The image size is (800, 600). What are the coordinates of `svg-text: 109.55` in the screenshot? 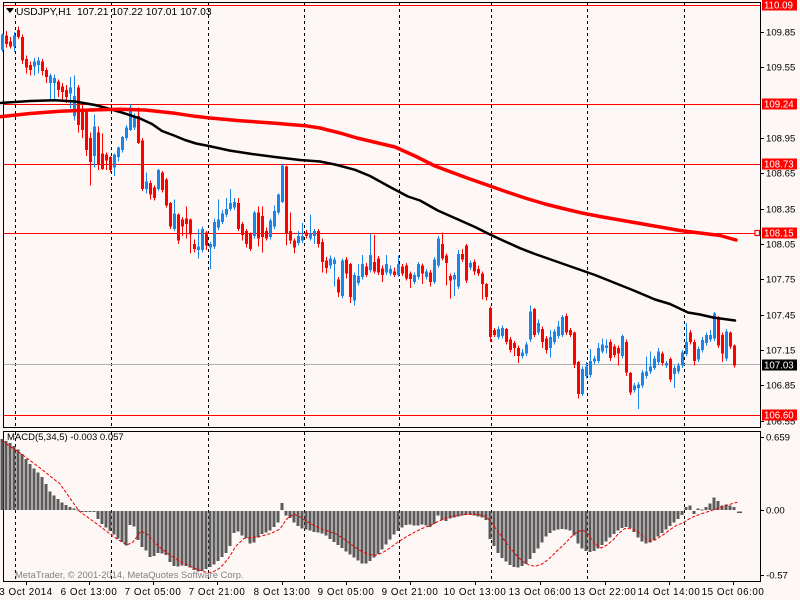 It's located at (780, 68).